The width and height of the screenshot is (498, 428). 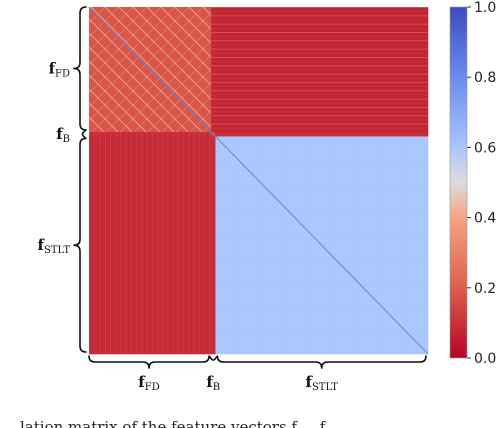 What do you see at coordinates (213, 383) in the screenshot?
I see `col-label-B: fB` at bounding box center [213, 383].